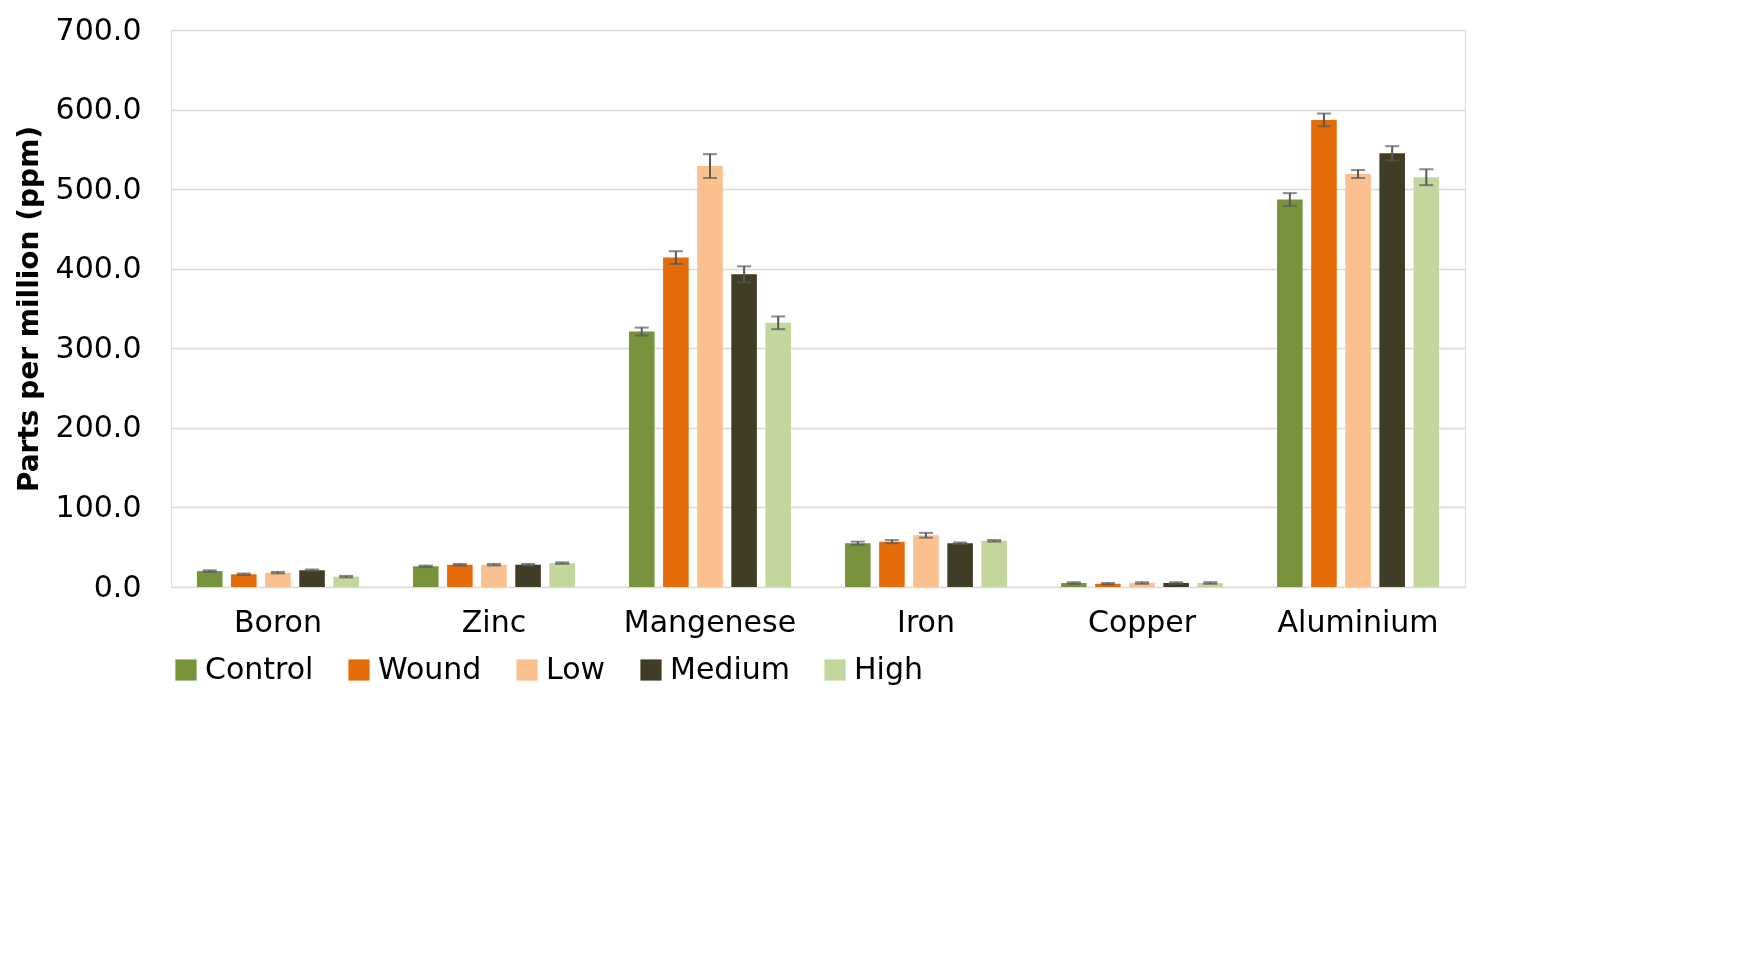  What do you see at coordinates (98, 268) in the screenshot?
I see `y-tick-label: 400.0` at bounding box center [98, 268].